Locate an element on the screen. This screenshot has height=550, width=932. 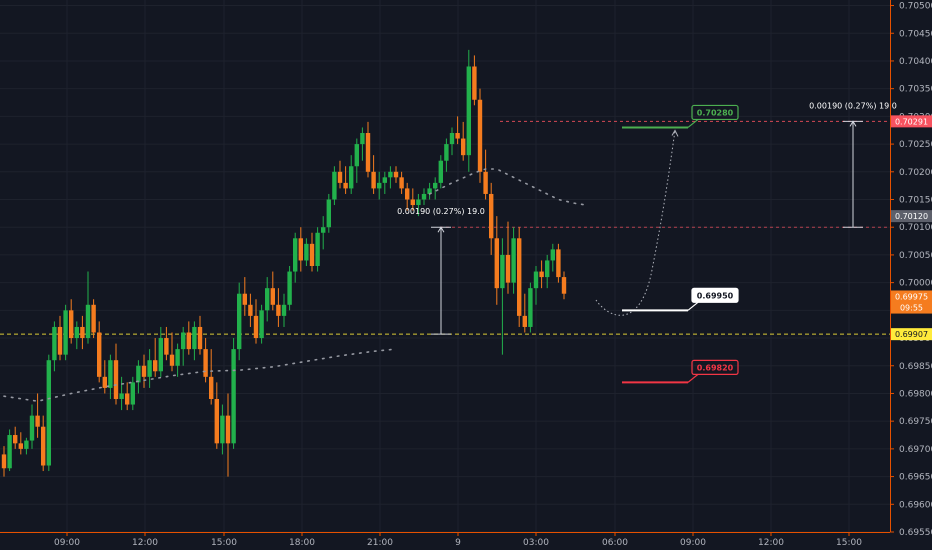
target-label: 0.69820 is located at coordinates (715, 367).